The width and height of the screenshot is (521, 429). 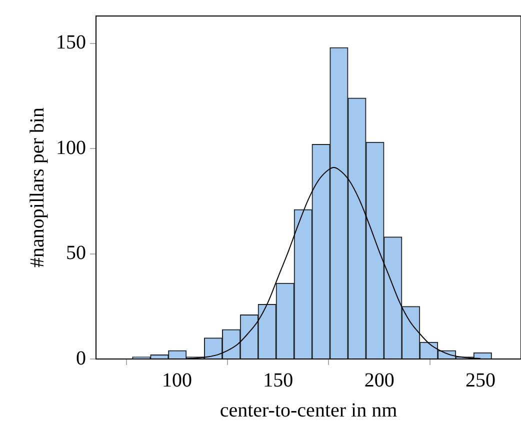 I want to click on y-axis-title: #nanopillars per bin, so click(x=37, y=188).